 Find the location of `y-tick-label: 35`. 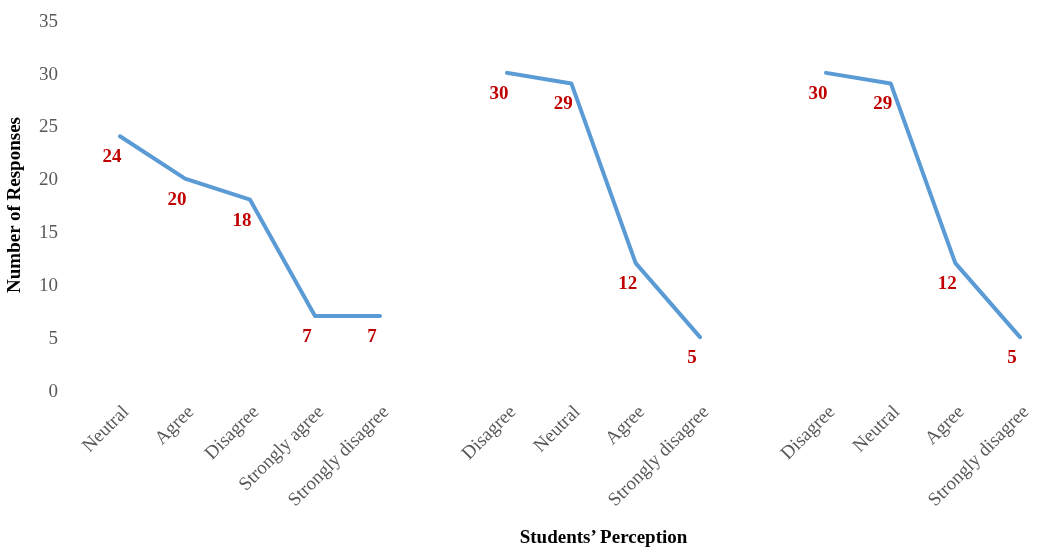

y-tick-label: 35 is located at coordinates (48, 20).